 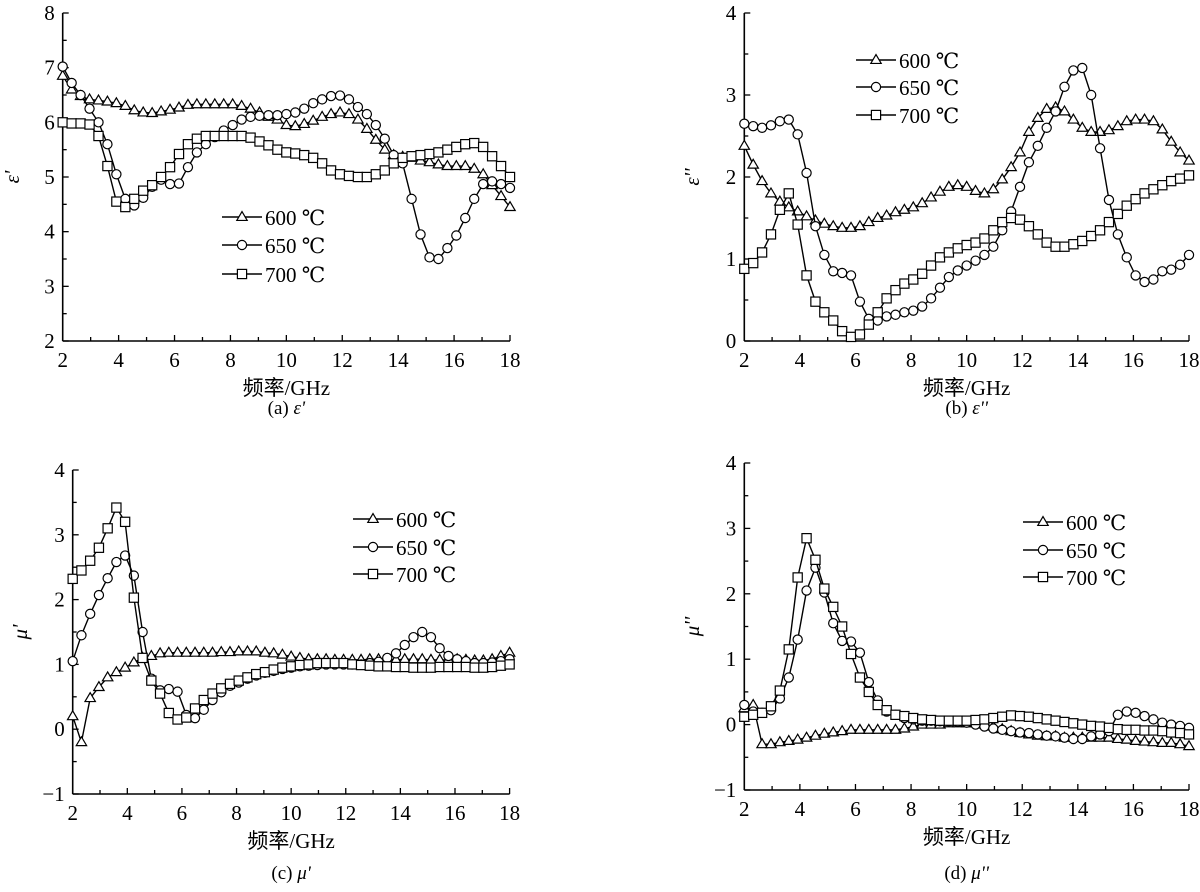 I want to click on legend-entry: 600 ℃, so click(x=404, y=520).